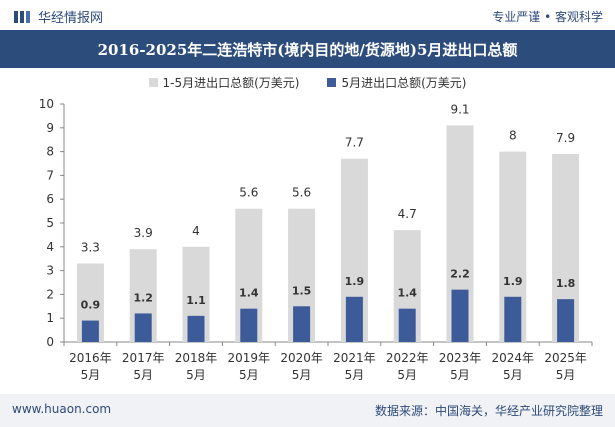  I want to click on legend-swatch-may, so click(332, 82).